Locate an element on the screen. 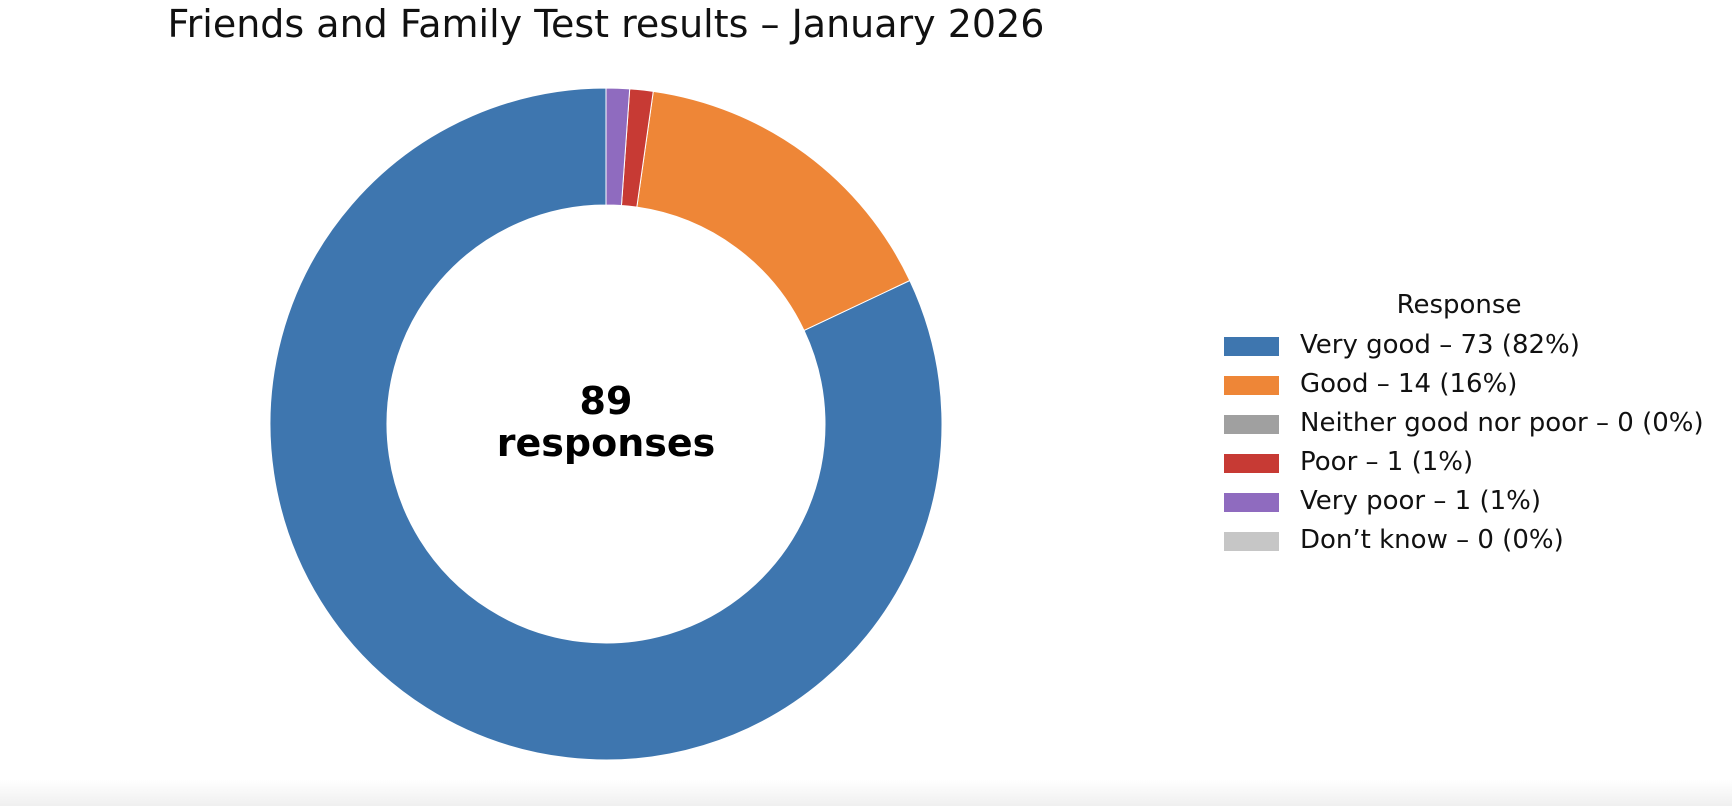 The height and width of the screenshot is (806, 1732). legend-label-poor: Poor – 1 (1%) is located at coordinates (1387, 462).